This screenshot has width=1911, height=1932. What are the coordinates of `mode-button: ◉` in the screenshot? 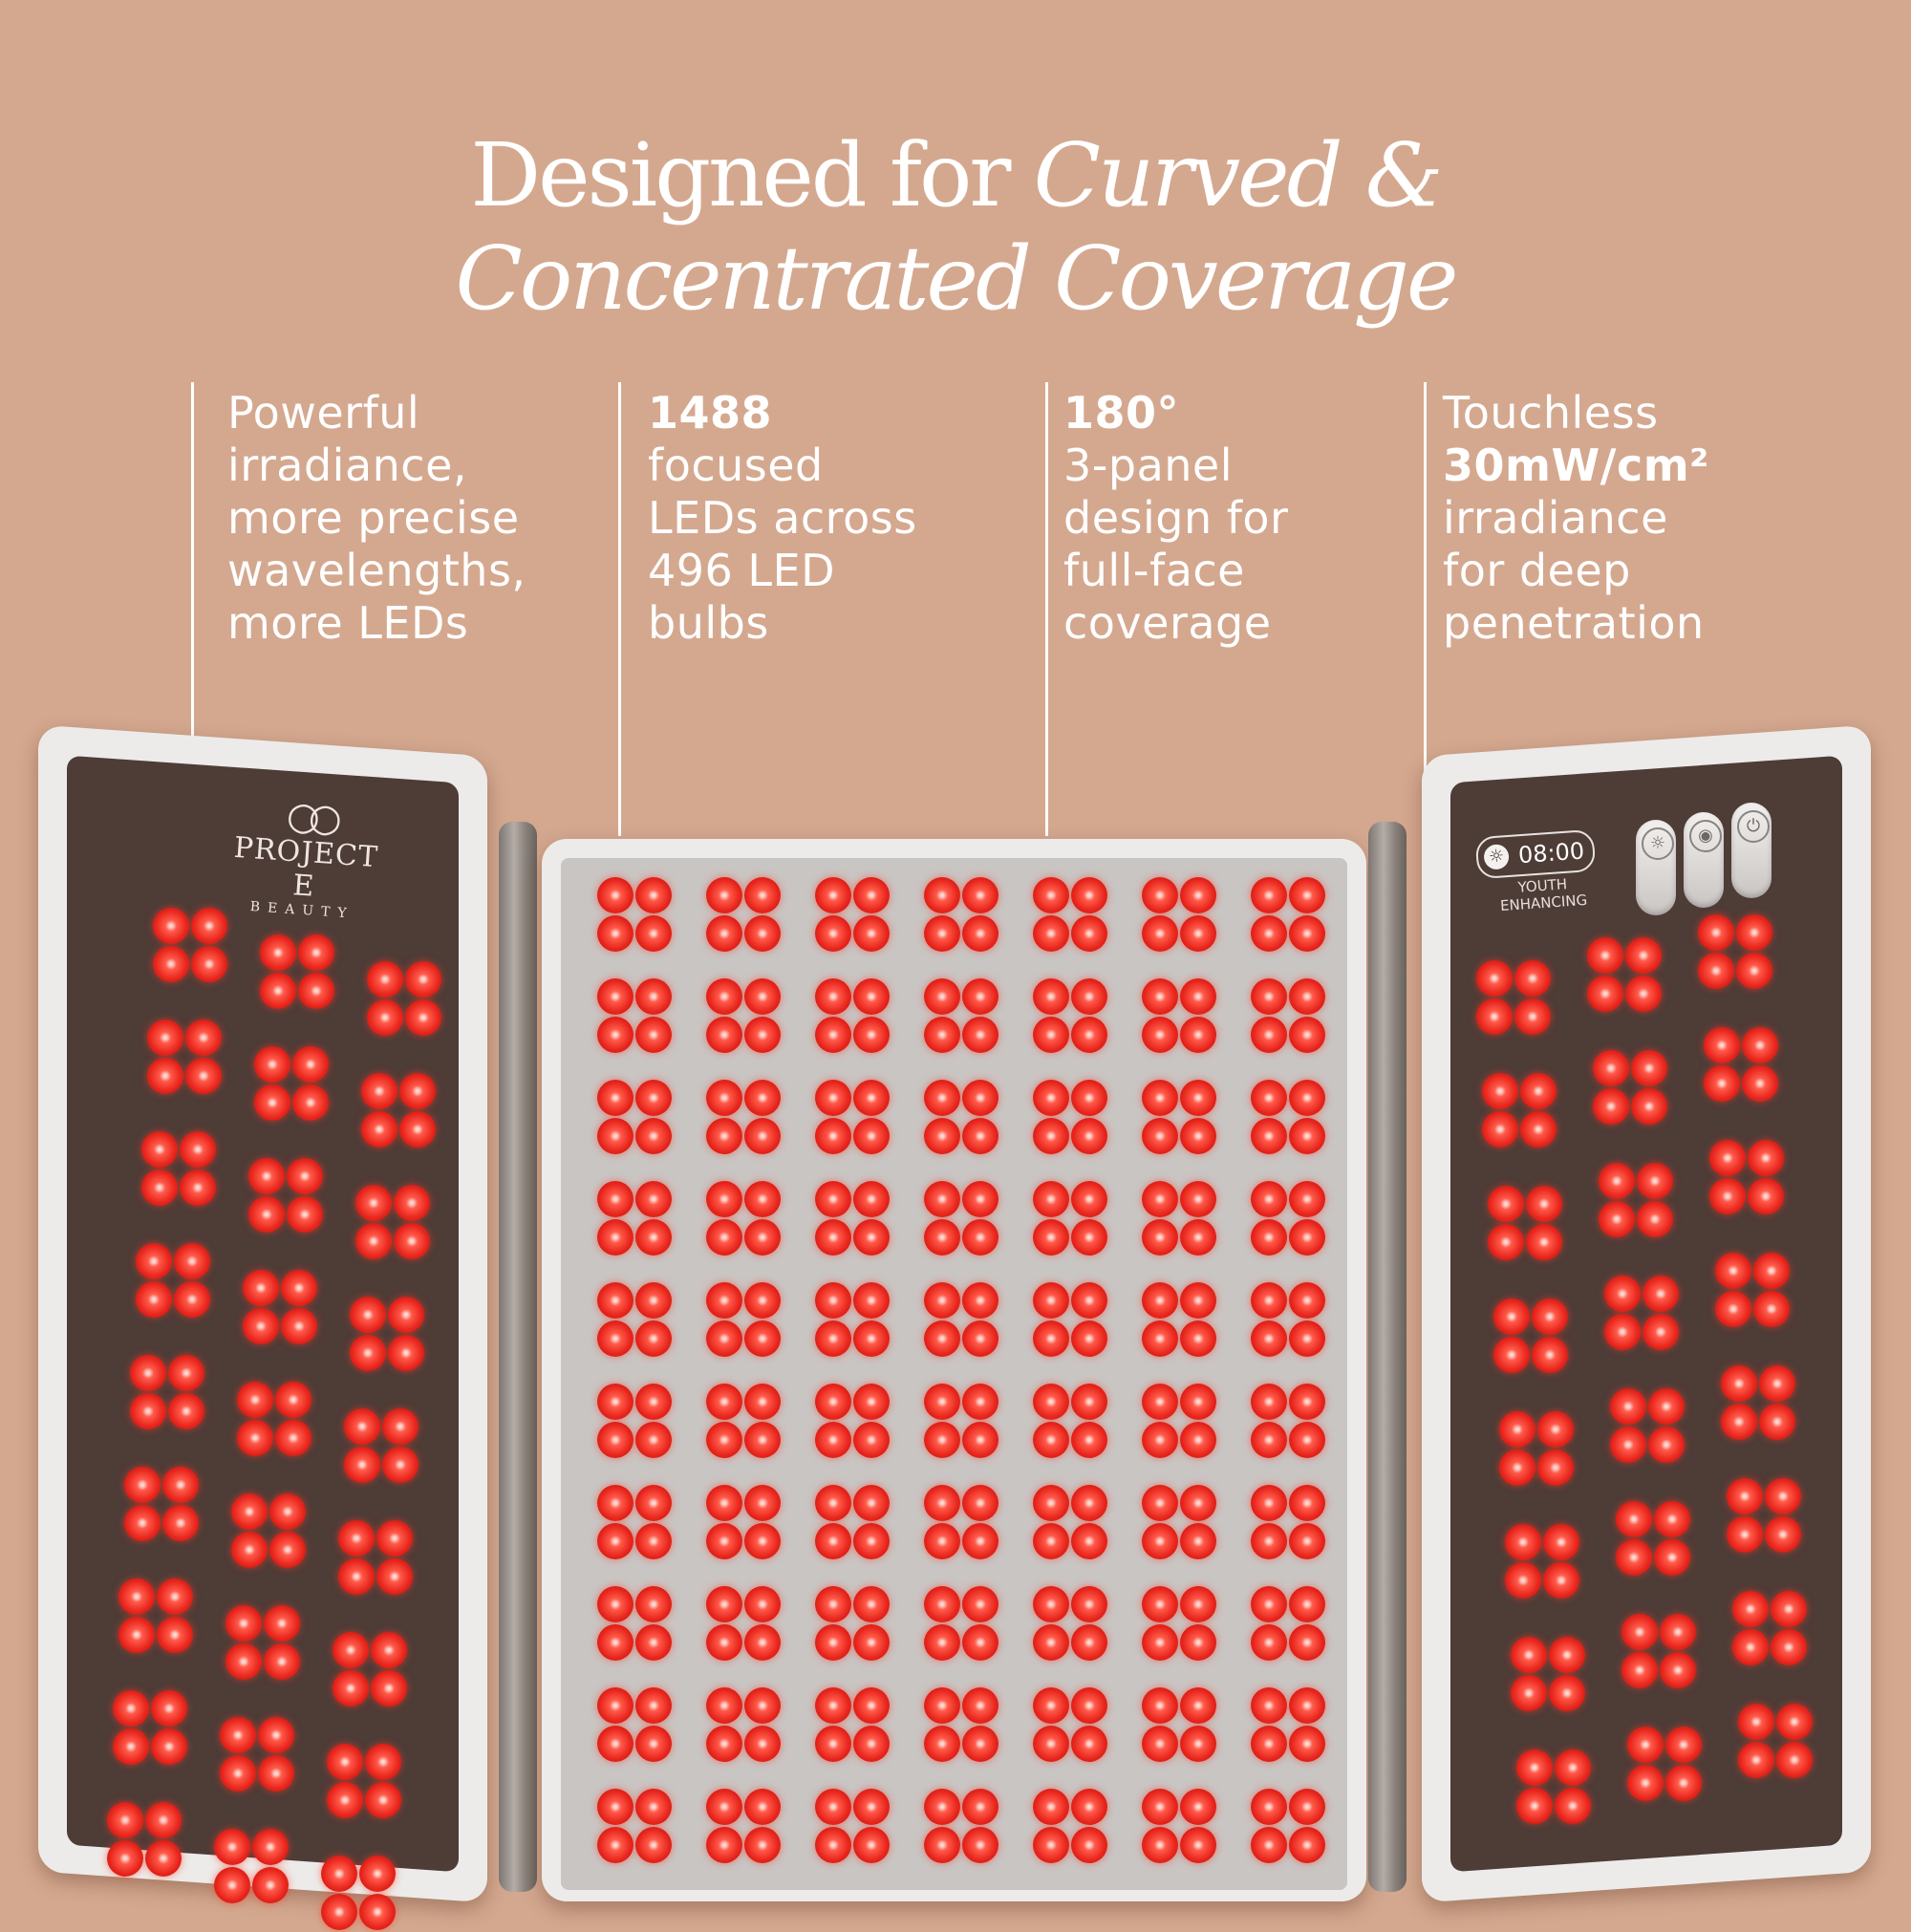 It's located at (1704, 860).